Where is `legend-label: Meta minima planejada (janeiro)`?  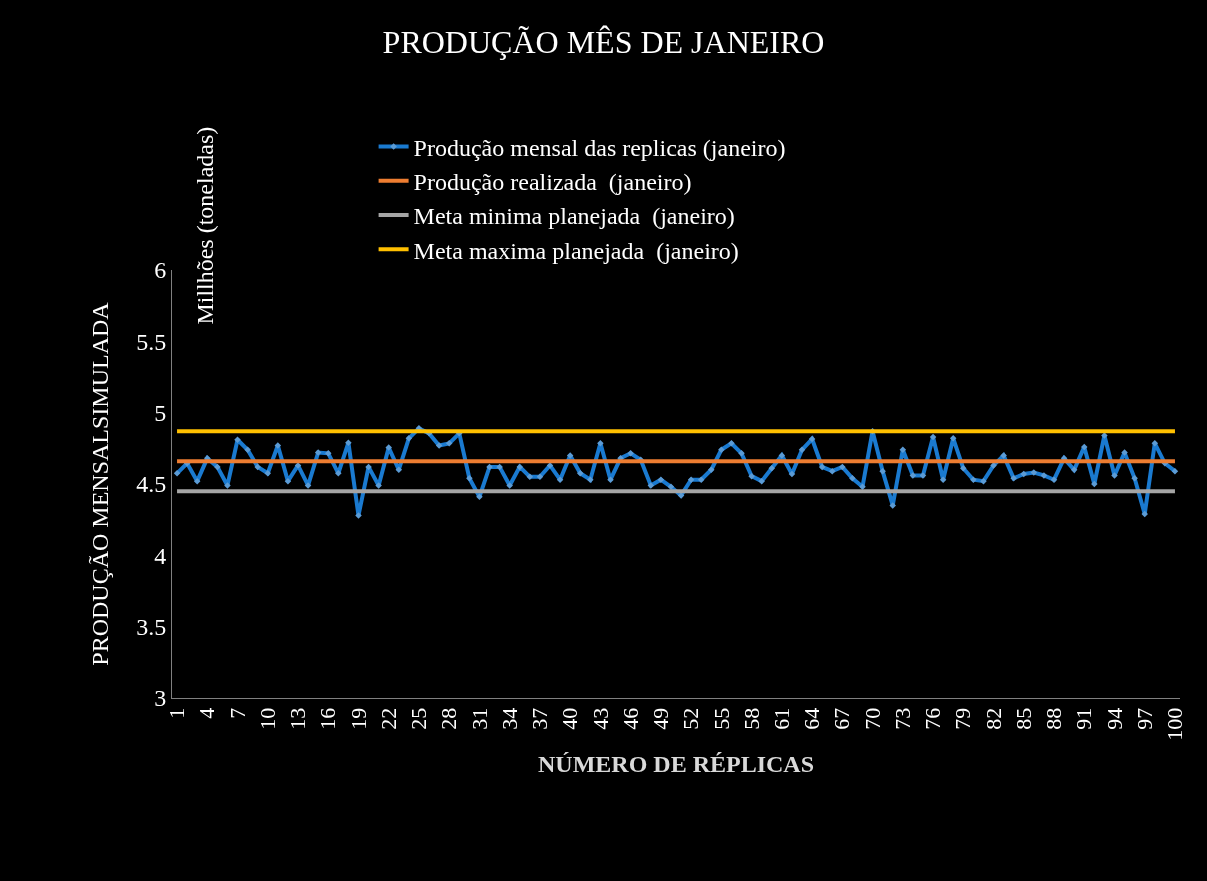
legend-label: Meta minima planejada (janeiro) is located at coordinates (574, 216).